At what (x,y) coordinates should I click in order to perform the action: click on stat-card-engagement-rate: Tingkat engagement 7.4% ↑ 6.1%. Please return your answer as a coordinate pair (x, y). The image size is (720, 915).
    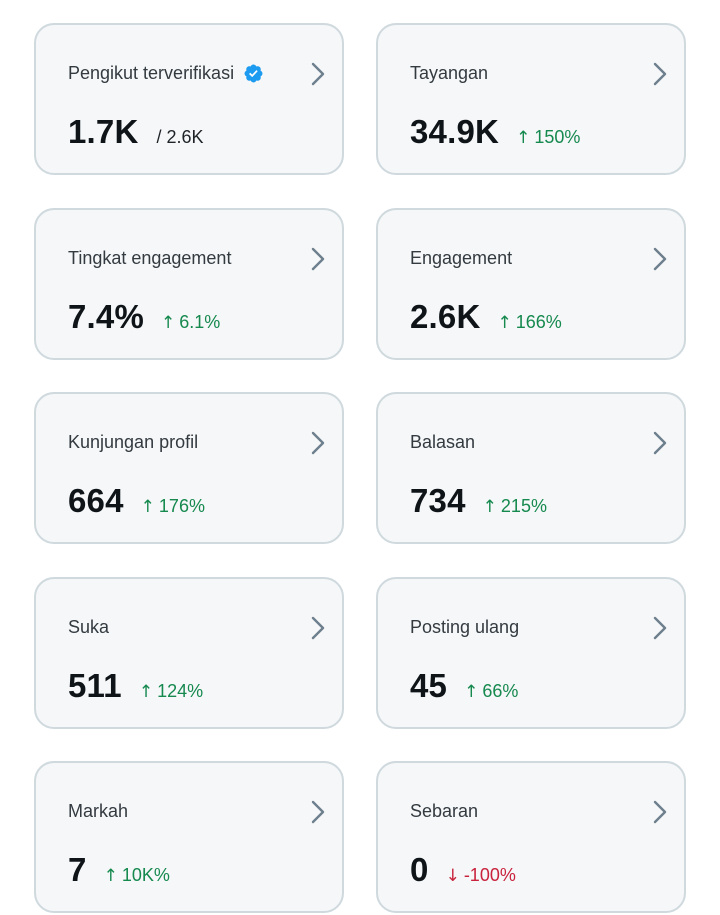
    Looking at the image, I should click on (189, 284).